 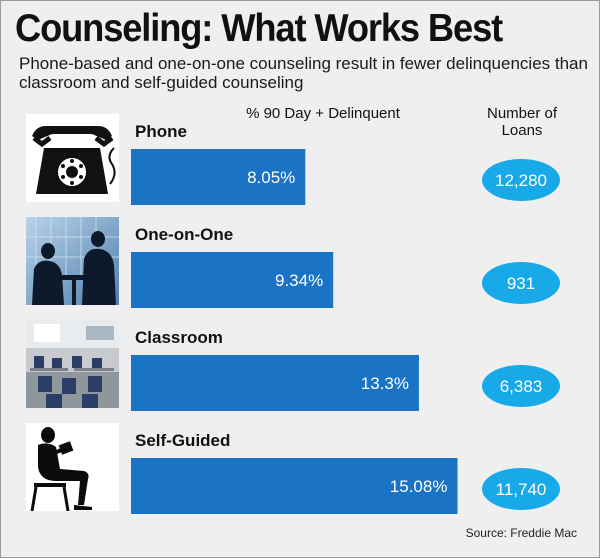 What do you see at coordinates (323, 113) in the screenshot?
I see `delinquency-column-header: % 90 Day + Delinquent` at bounding box center [323, 113].